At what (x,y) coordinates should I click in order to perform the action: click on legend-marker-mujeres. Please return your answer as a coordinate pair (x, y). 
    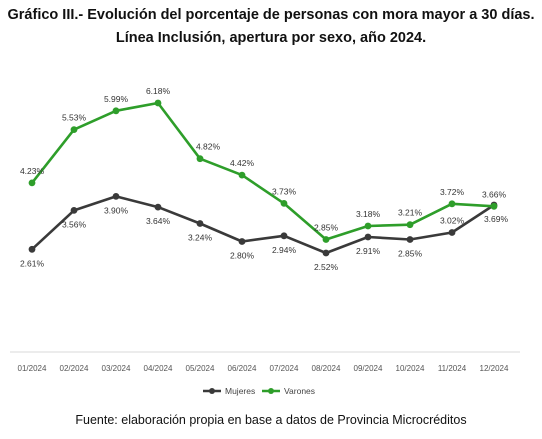
    Looking at the image, I should click on (212, 391).